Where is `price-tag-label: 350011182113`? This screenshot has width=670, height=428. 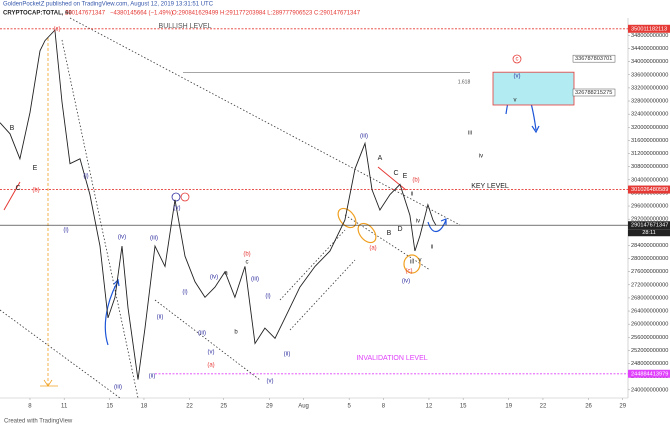
price-tag-label: 350011182113 is located at coordinates (649, 29).